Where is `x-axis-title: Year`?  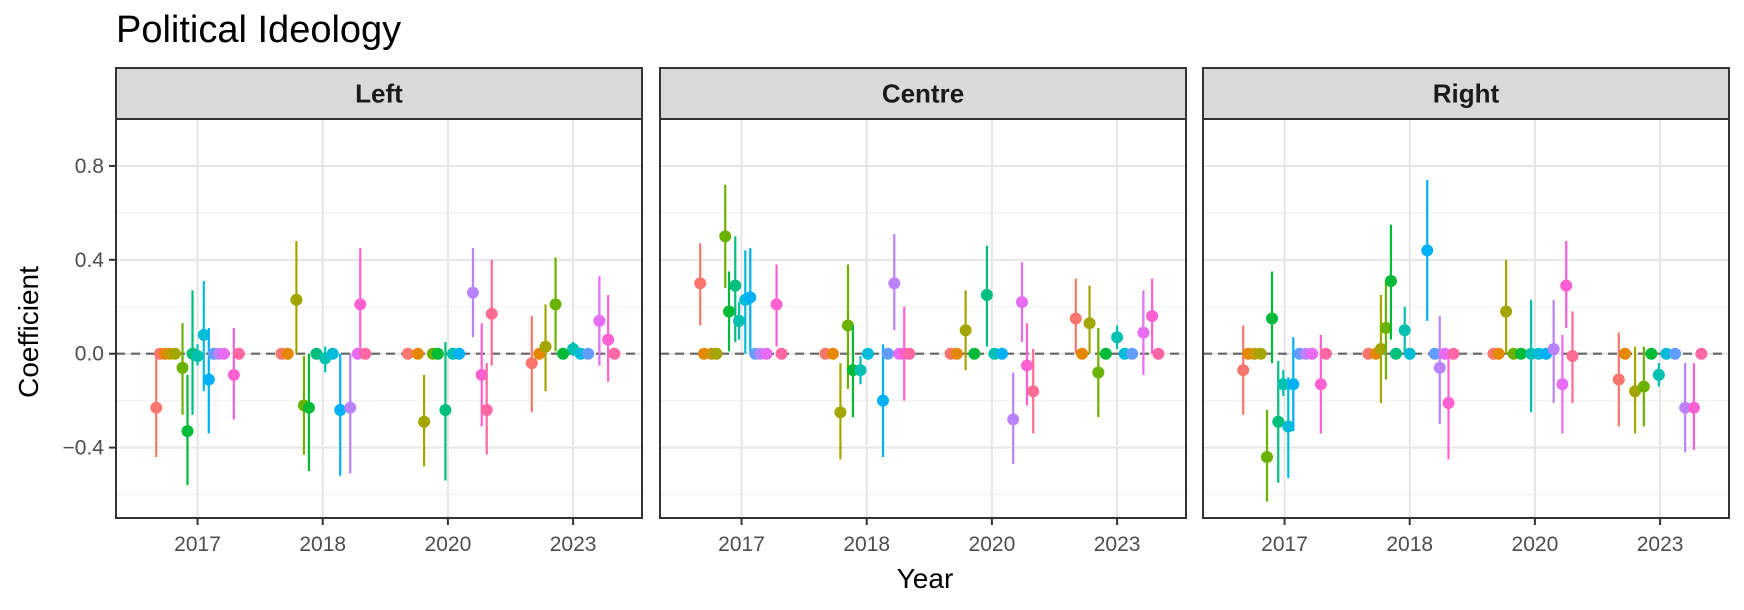
x-axis-title: Year is located at coordinates (925, 578).